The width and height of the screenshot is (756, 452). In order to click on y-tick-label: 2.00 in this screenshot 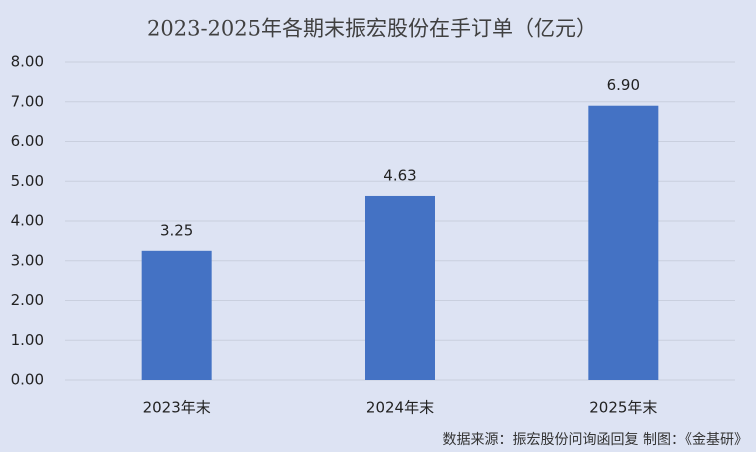, I will do `click(27, 300)`.